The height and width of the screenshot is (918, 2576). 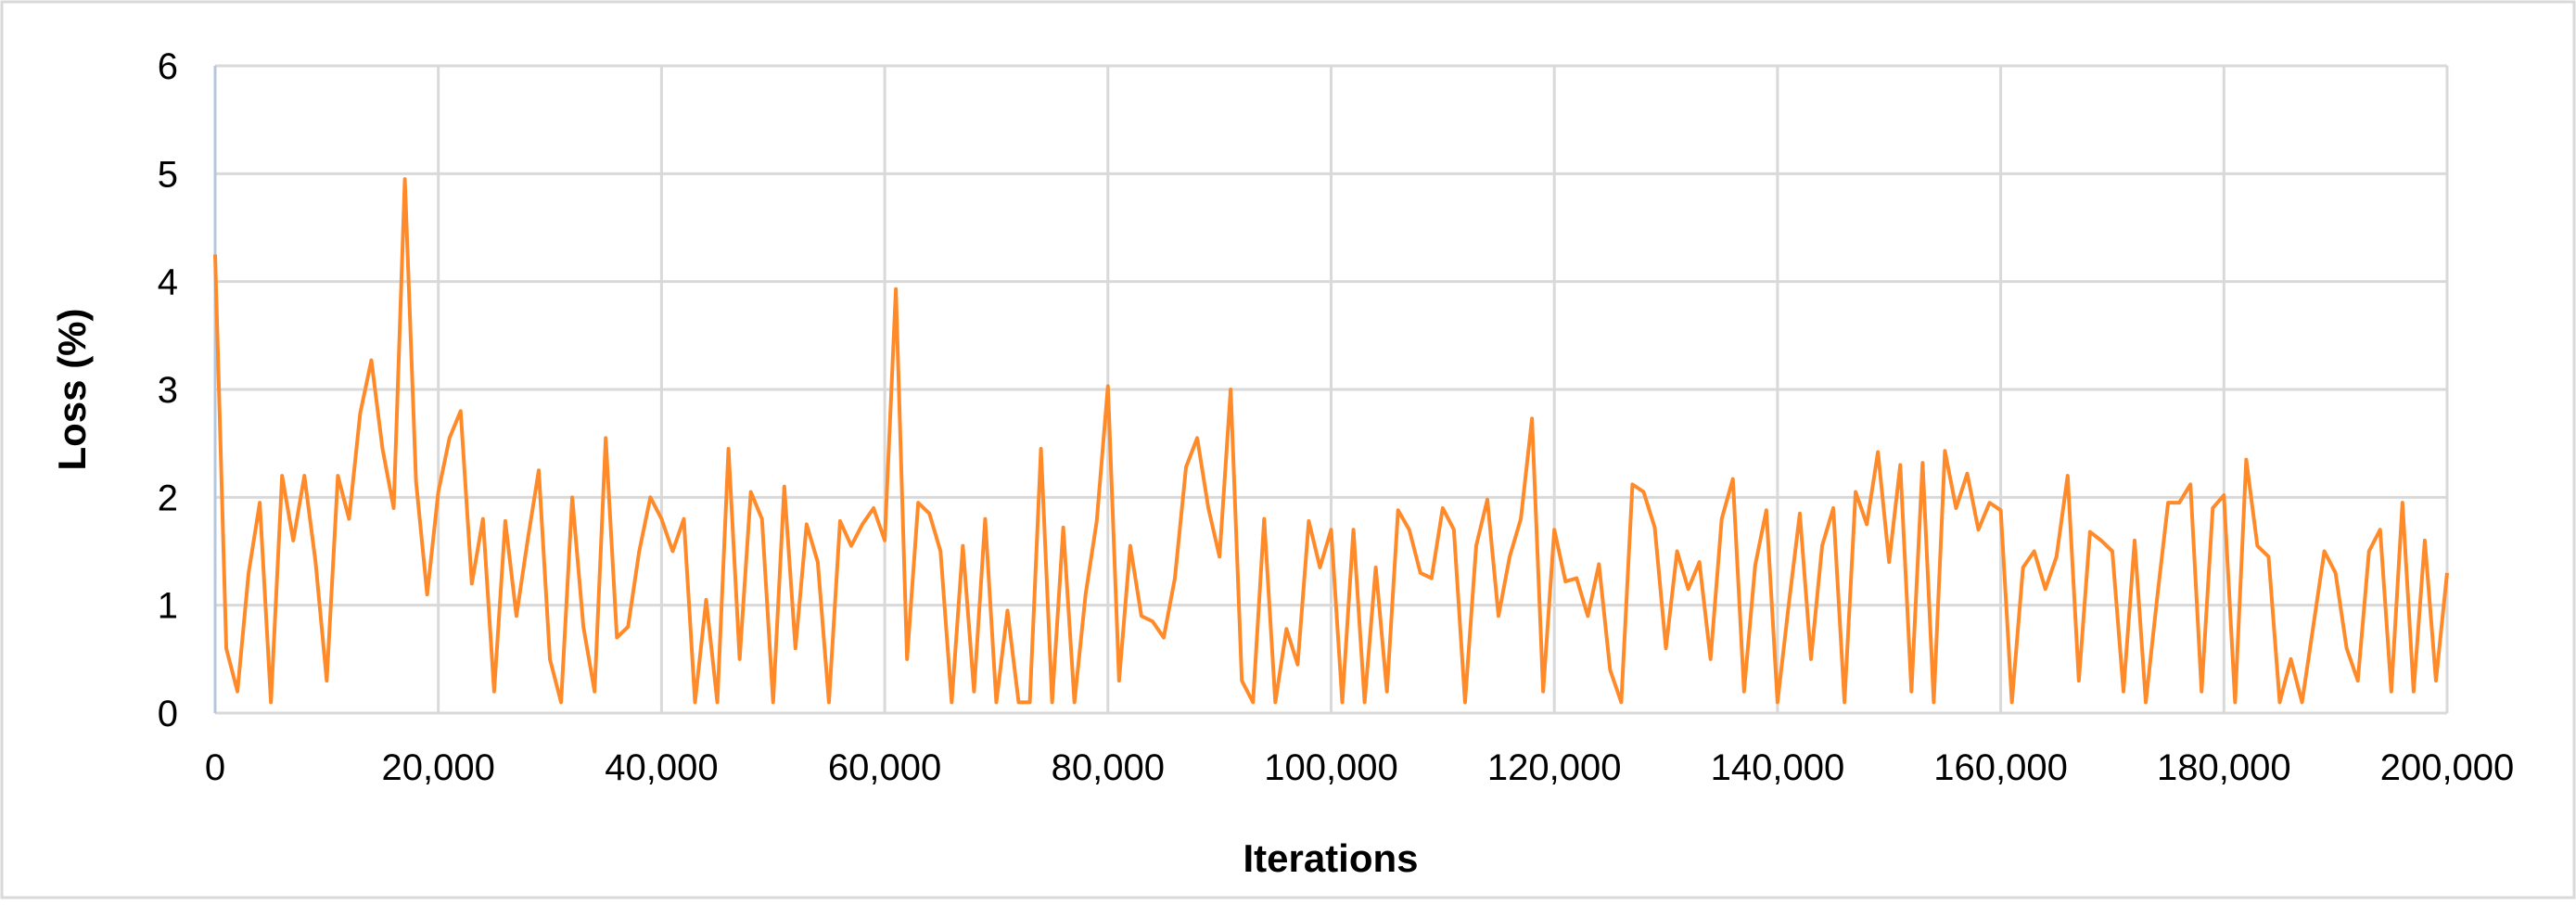 I want to click on x-tick-label: 40,000, so click(x=662, y=767).